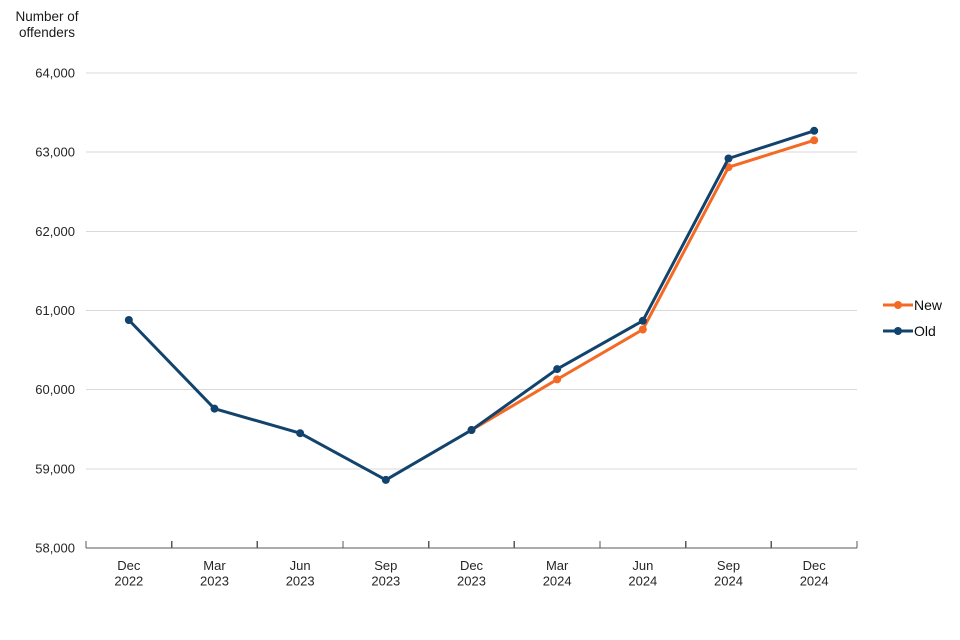 This screenshot has width=960, height=640. What do you see at coordinates (300, 573) in the screenshot?
I see `x-tick-label: Jun 2023` at bounding box center [300, 573].